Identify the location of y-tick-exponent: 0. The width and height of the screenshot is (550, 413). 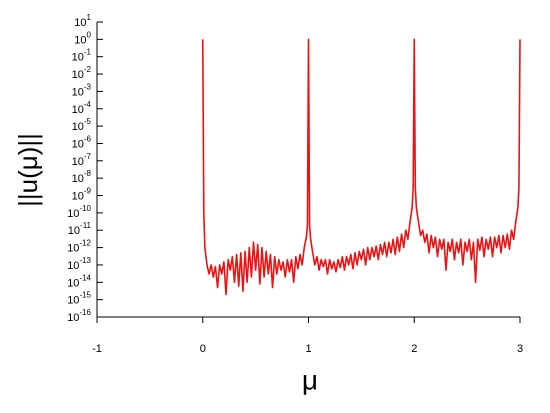
(89, 34).